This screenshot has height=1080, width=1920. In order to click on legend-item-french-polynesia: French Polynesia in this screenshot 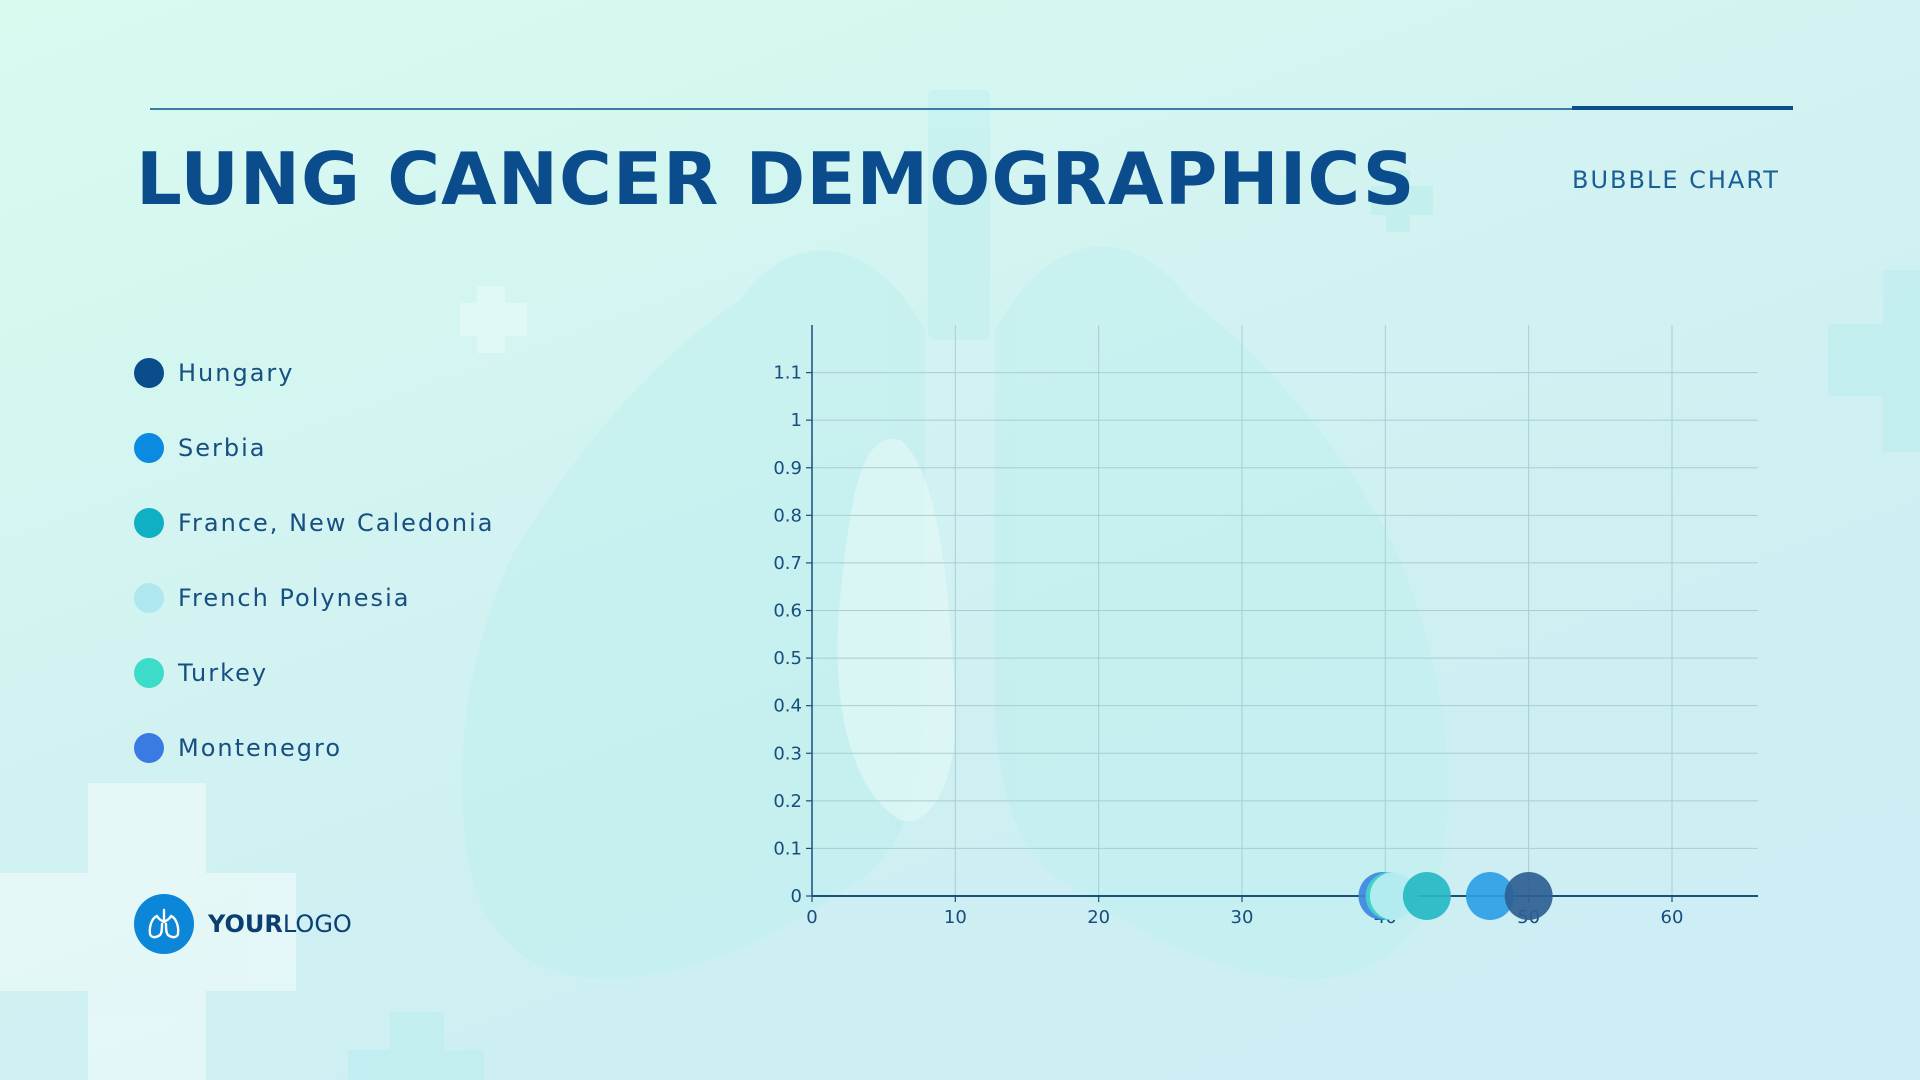, I will do `click(314, 597)`.